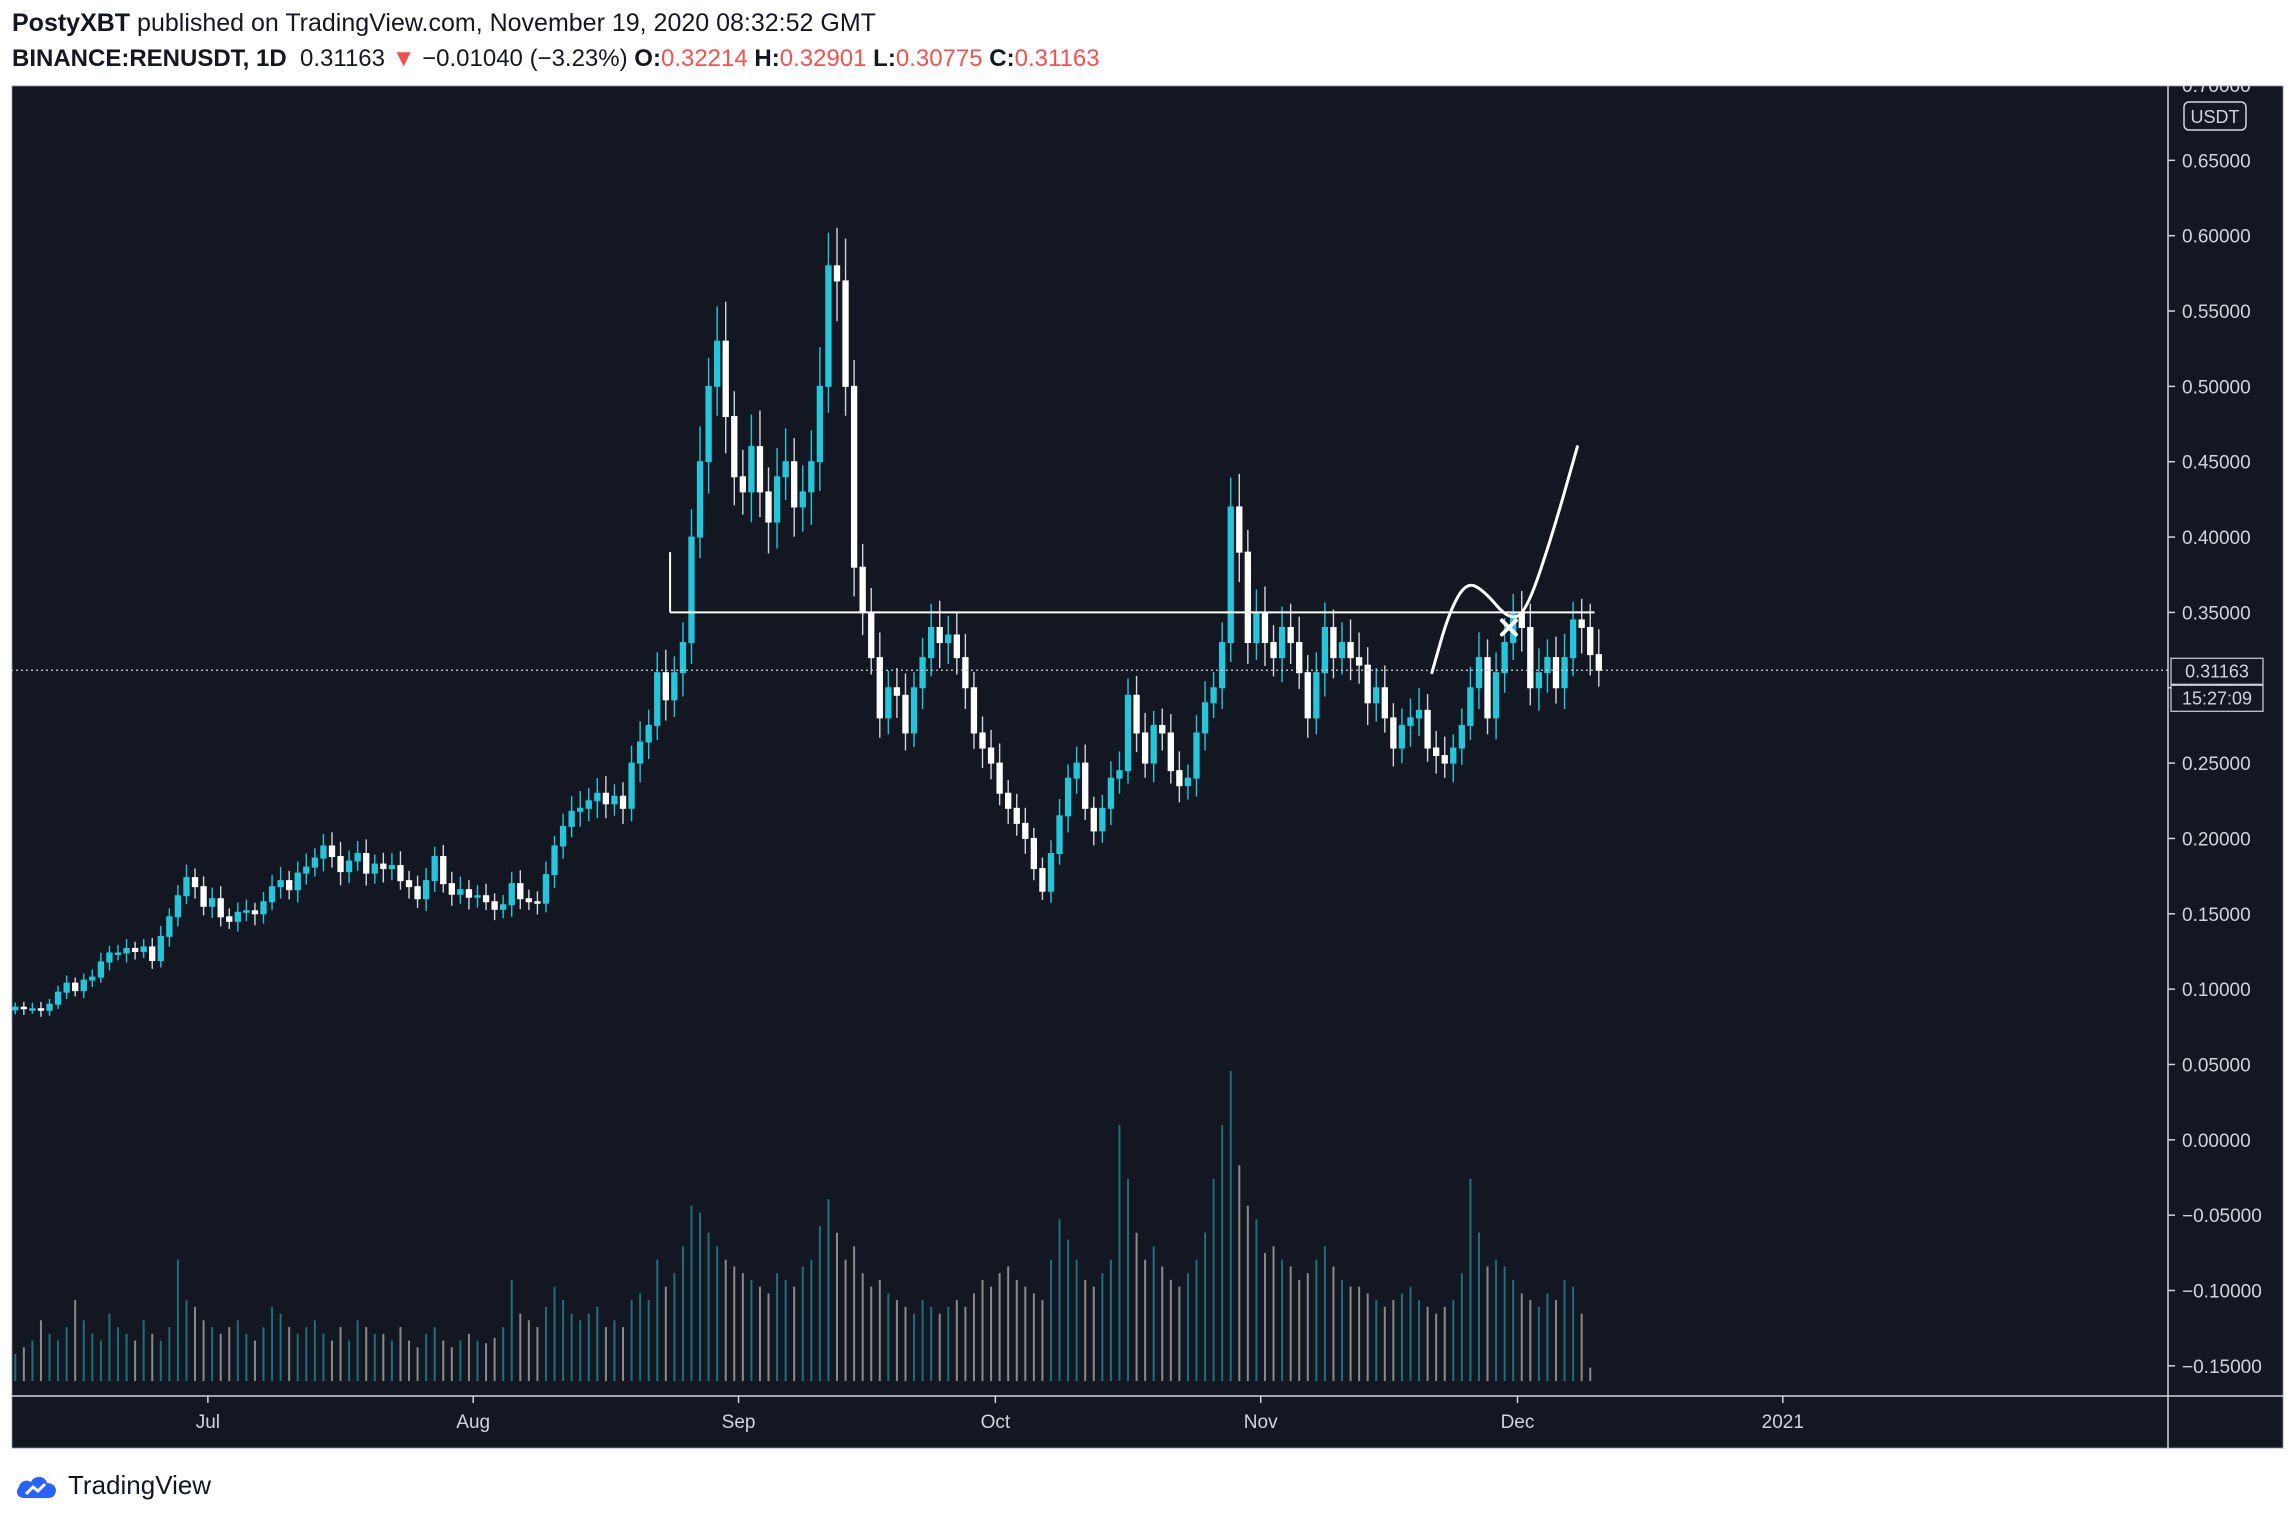 The height and width of the screenshot is (1522, 2294). I want to click on x-marker-icon, so click(1508, 627).